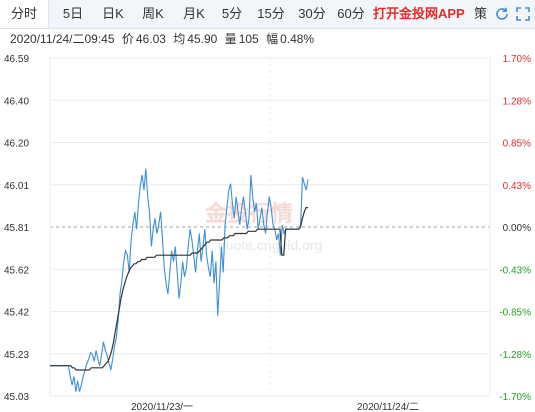  I want to click on amplitude-value: 0.48%, so click(297, 39).